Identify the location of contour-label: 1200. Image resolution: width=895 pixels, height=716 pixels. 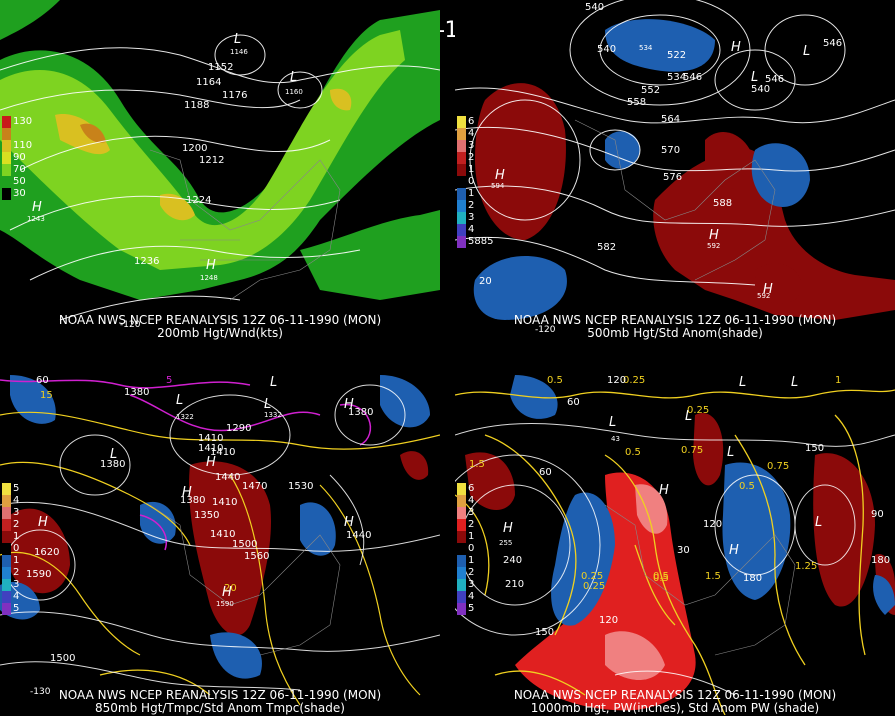
(195, 148).